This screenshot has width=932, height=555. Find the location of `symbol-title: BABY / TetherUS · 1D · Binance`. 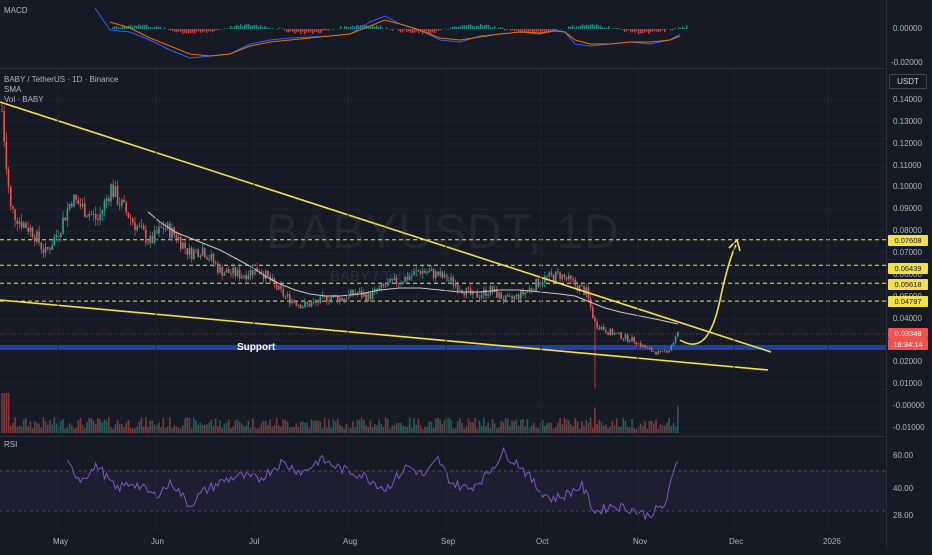

symbol-title: BABY / TetherUS · 1D · Binance is located at coordinates (61, 80).